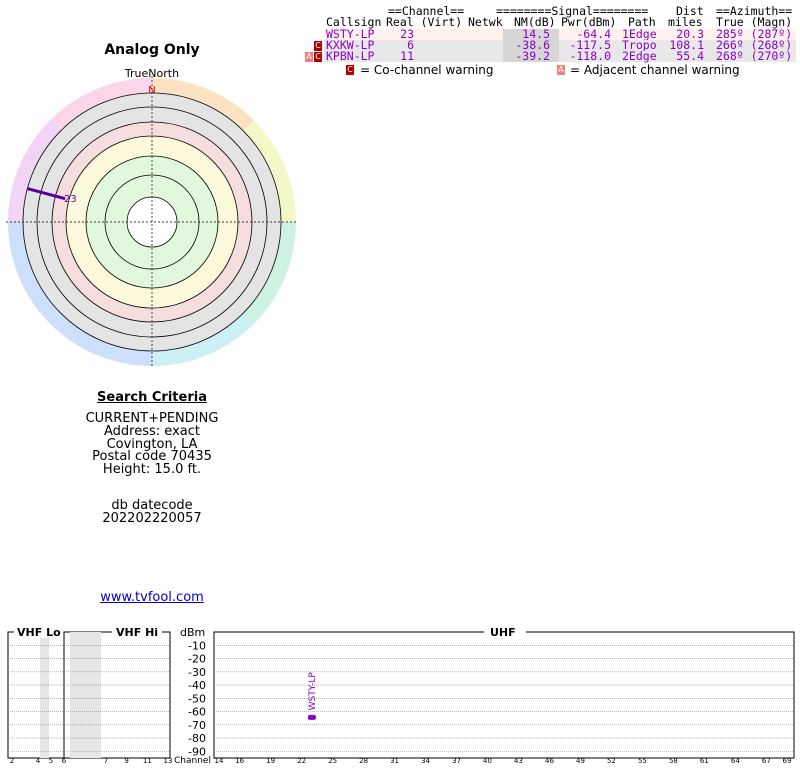  What do you see at coordinates (673, 761) in the screenshot?
I see `x-tick-label: 58` at bounding box center [673, 761].